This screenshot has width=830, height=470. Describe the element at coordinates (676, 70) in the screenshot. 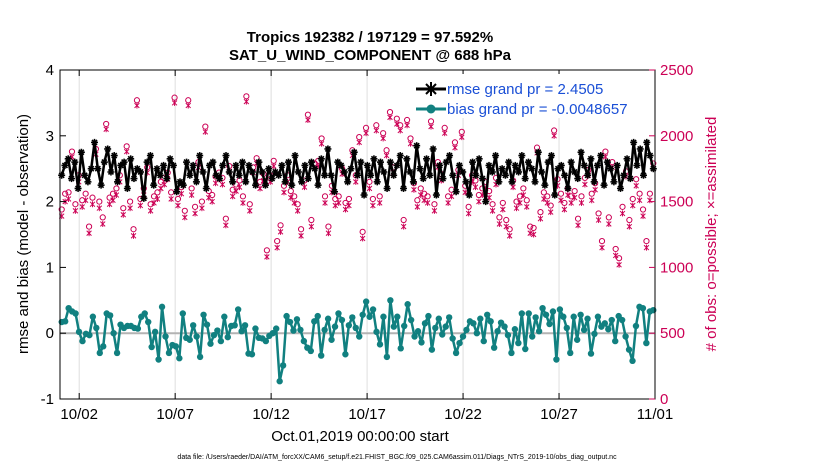

I see `y-right-tick-label: 2500` at that location.